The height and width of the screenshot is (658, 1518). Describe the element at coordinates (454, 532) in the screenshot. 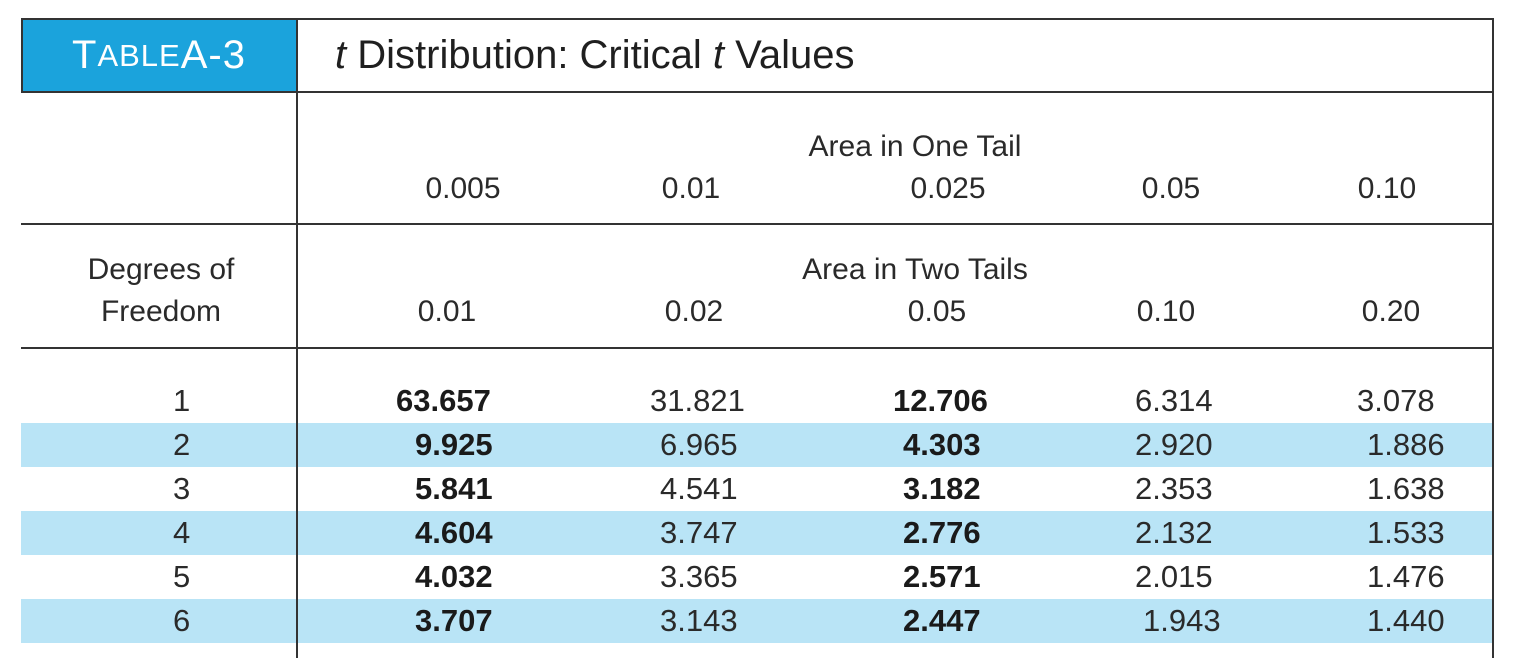

I see `value-cell: 4.604` at that location.